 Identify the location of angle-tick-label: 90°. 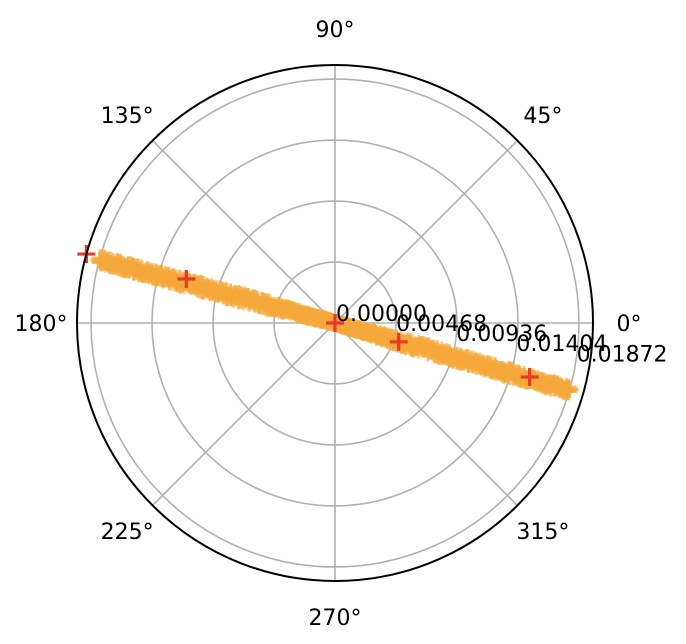
(335, 30).